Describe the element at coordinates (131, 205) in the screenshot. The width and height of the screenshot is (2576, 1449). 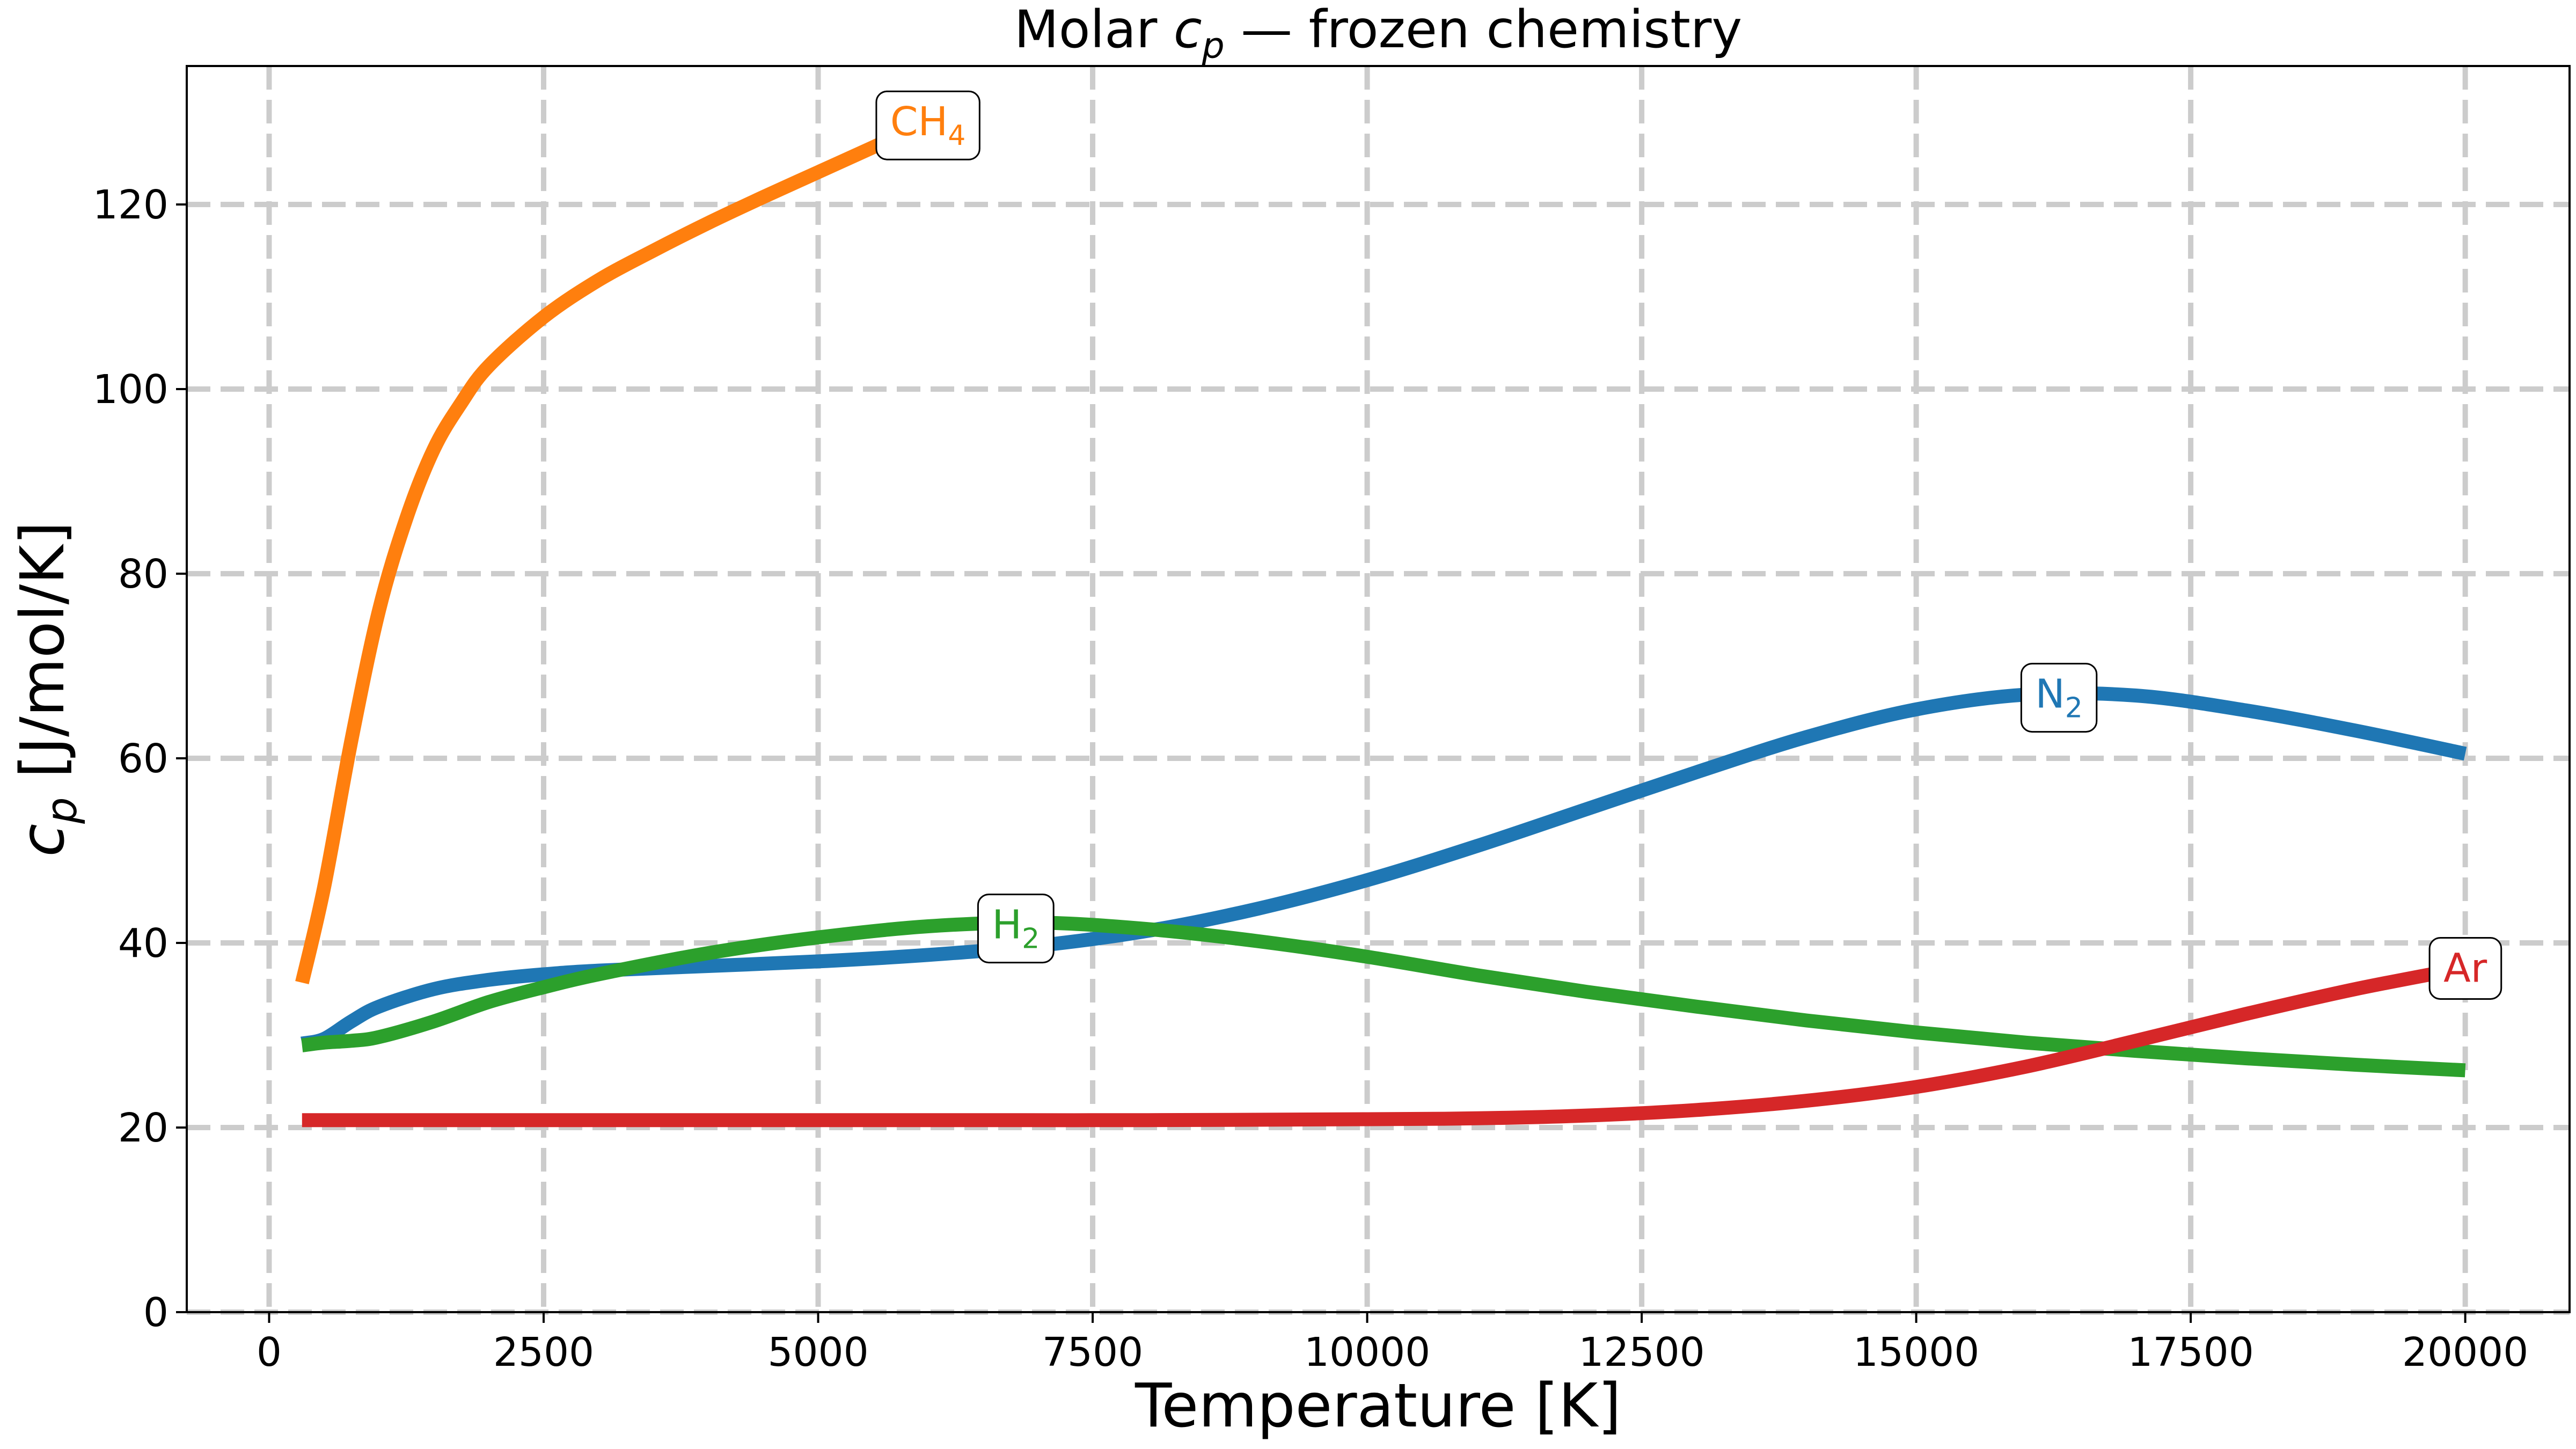
I see `y-tick-label: 120` at that location.